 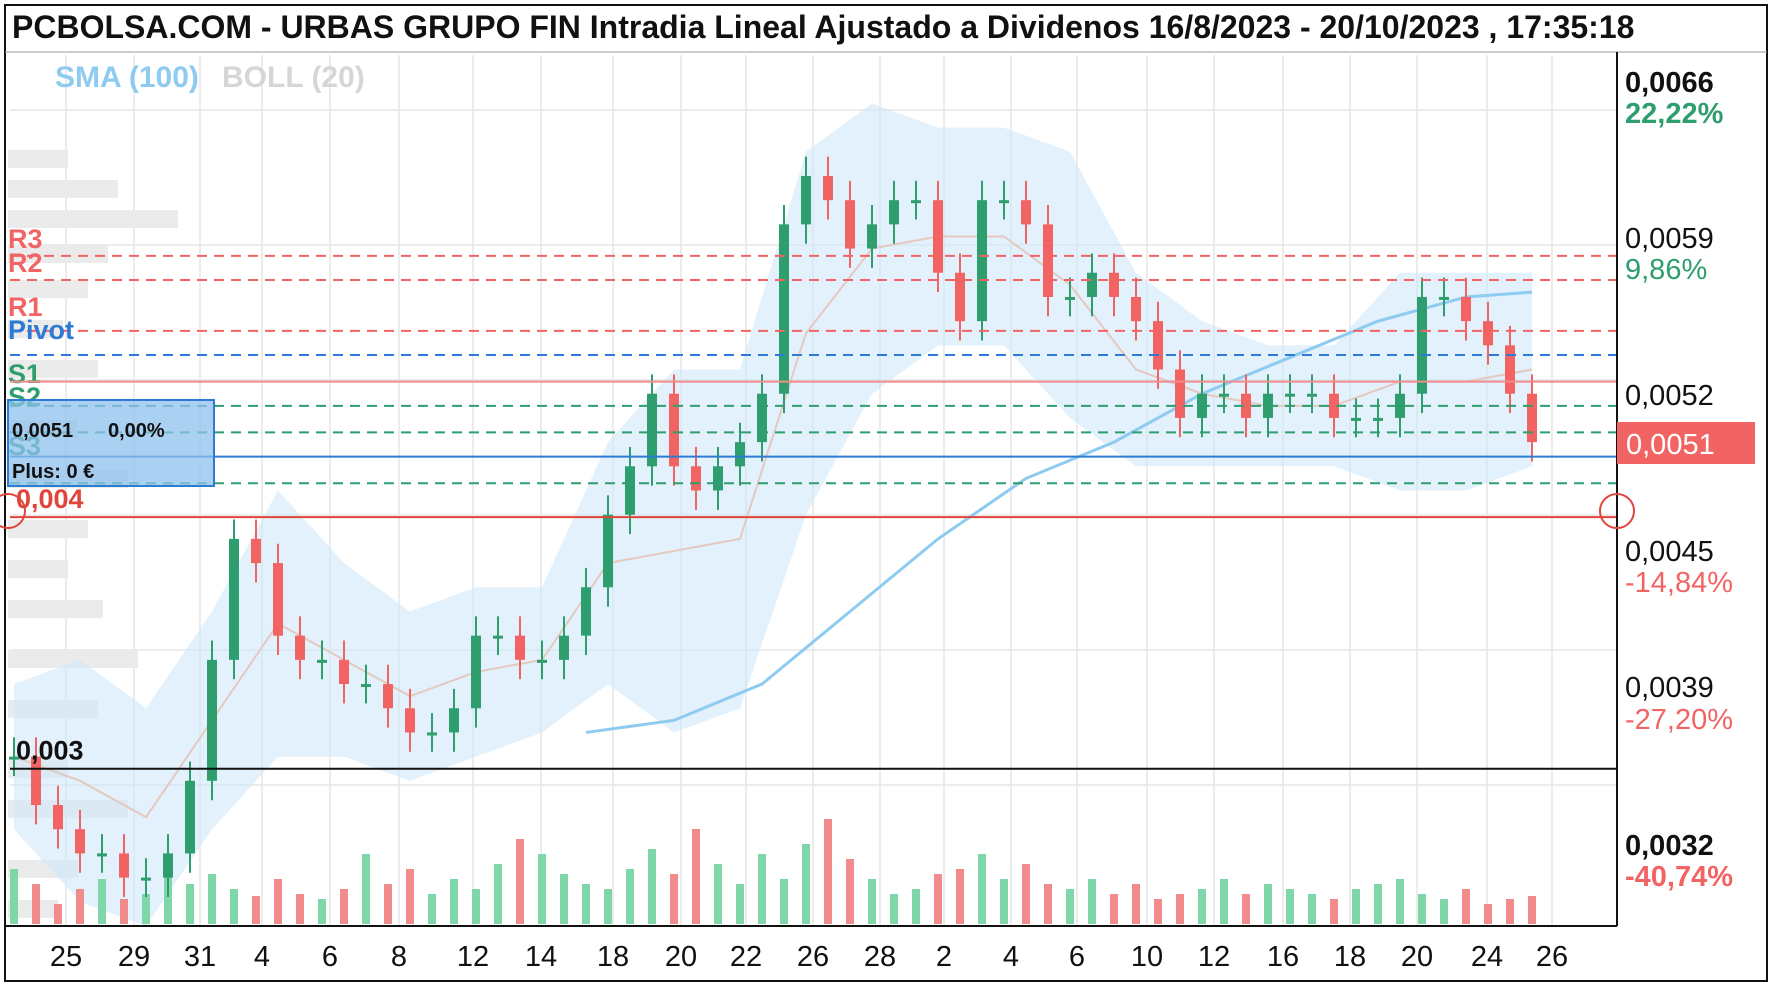 I want to click on y-tick-label: 0,0066, so click(x=1669, y=83).